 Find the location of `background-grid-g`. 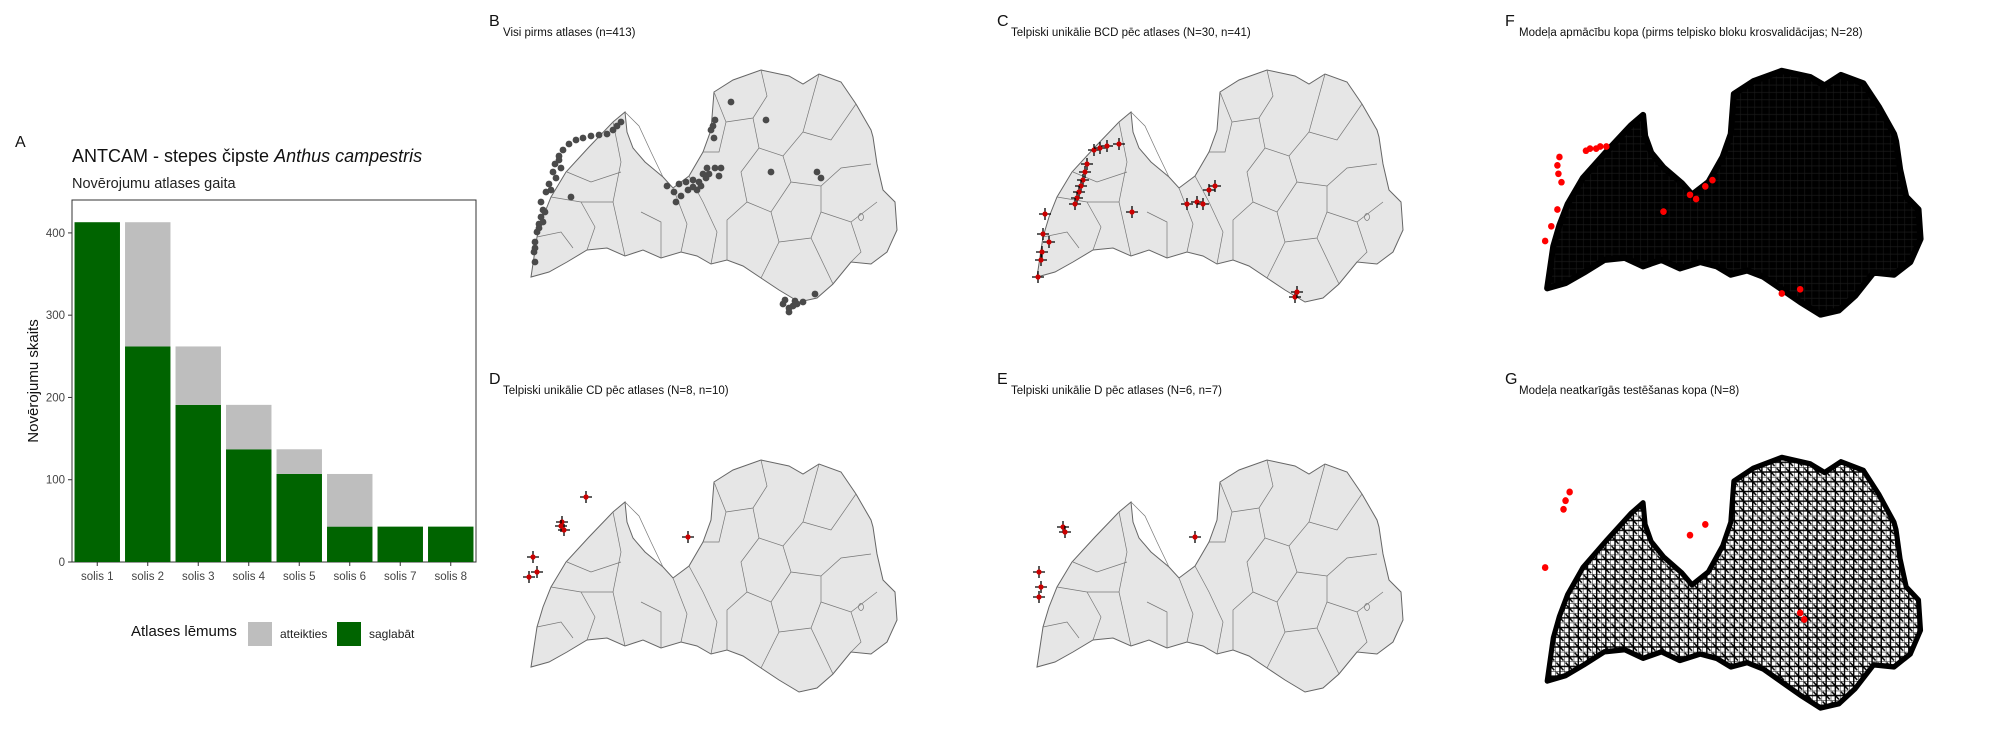

background-grid-g is located at coordinates (1733, 582).